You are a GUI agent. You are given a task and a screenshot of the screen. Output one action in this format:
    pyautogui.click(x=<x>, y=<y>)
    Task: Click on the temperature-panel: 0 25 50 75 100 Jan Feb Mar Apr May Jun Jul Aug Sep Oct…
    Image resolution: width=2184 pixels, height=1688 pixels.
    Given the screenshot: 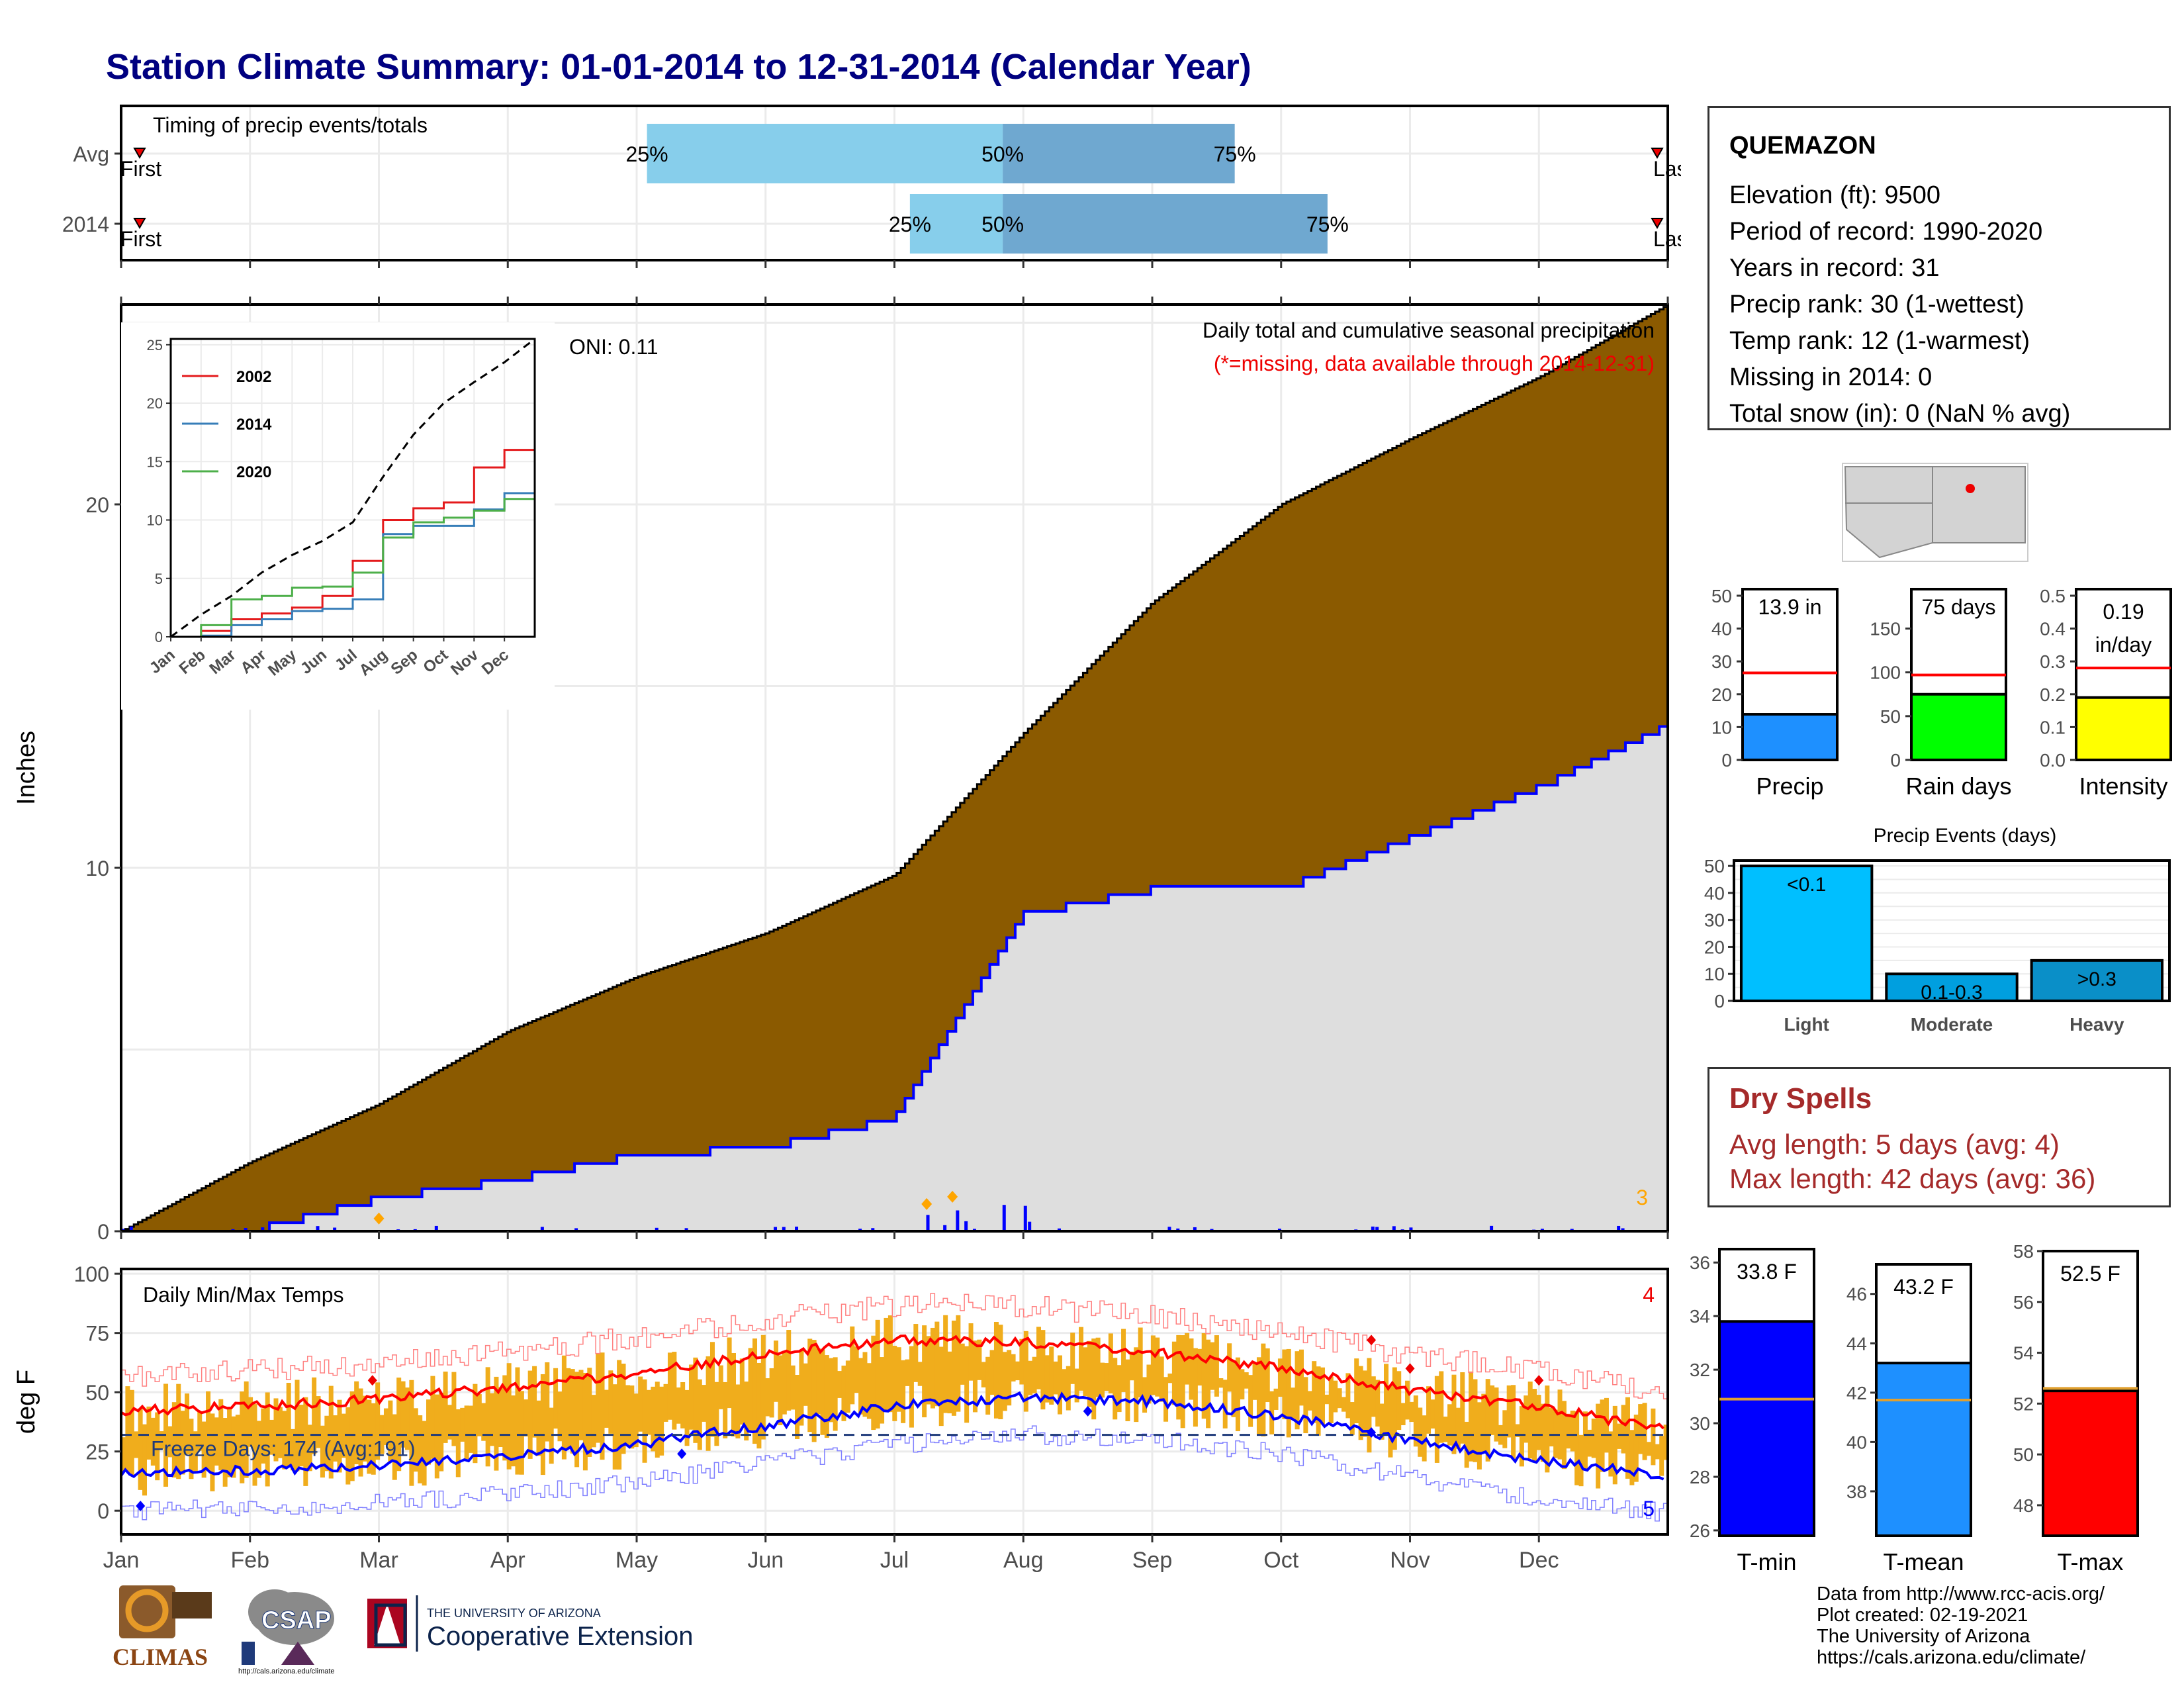 What is the action you would take?
    pyautogui.click(x=841, y=1417)
    